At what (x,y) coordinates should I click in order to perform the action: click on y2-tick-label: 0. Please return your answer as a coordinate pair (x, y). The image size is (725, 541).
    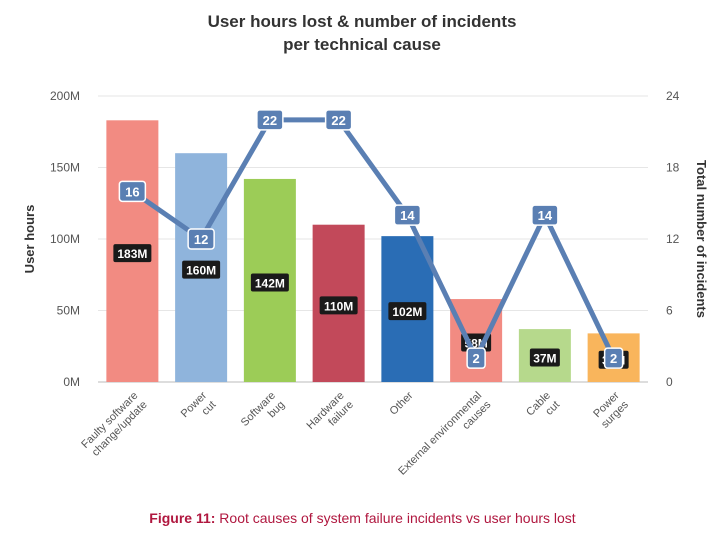
    Looking at the image, I should click on (669, 382).